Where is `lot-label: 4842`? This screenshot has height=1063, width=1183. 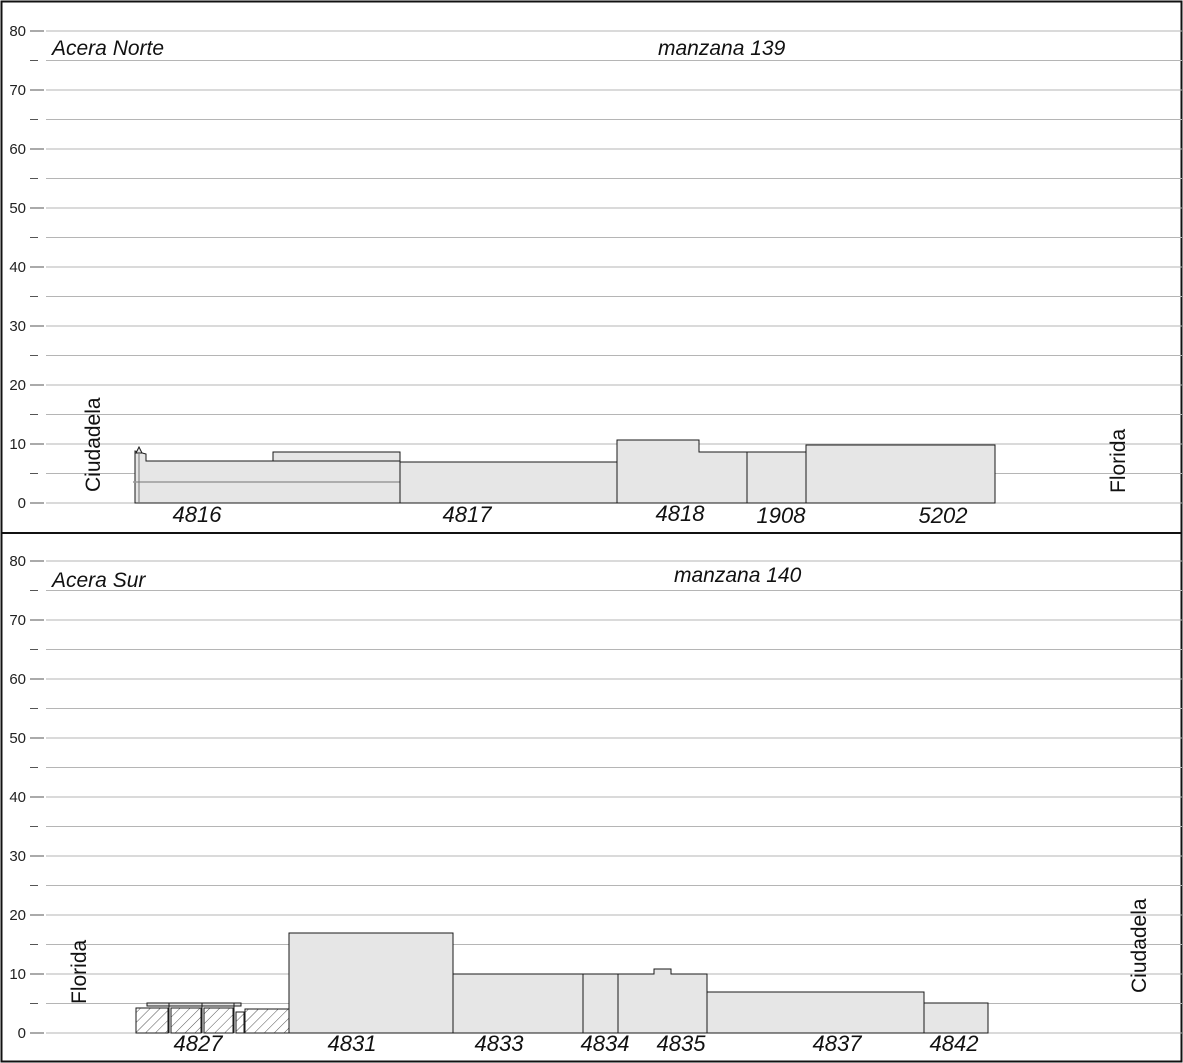 lot-label: 4842 is located at coordinates (954, 1043).